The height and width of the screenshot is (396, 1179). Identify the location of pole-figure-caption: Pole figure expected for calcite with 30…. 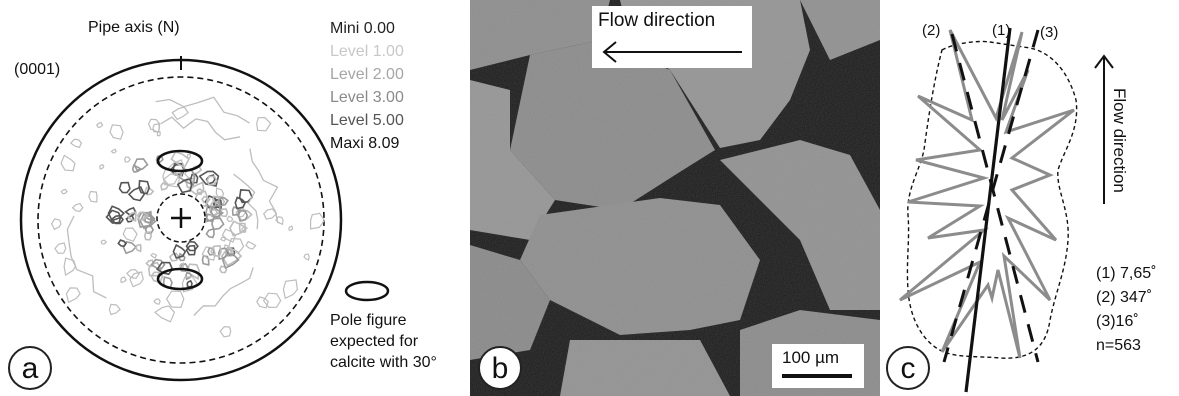
(383, 341).